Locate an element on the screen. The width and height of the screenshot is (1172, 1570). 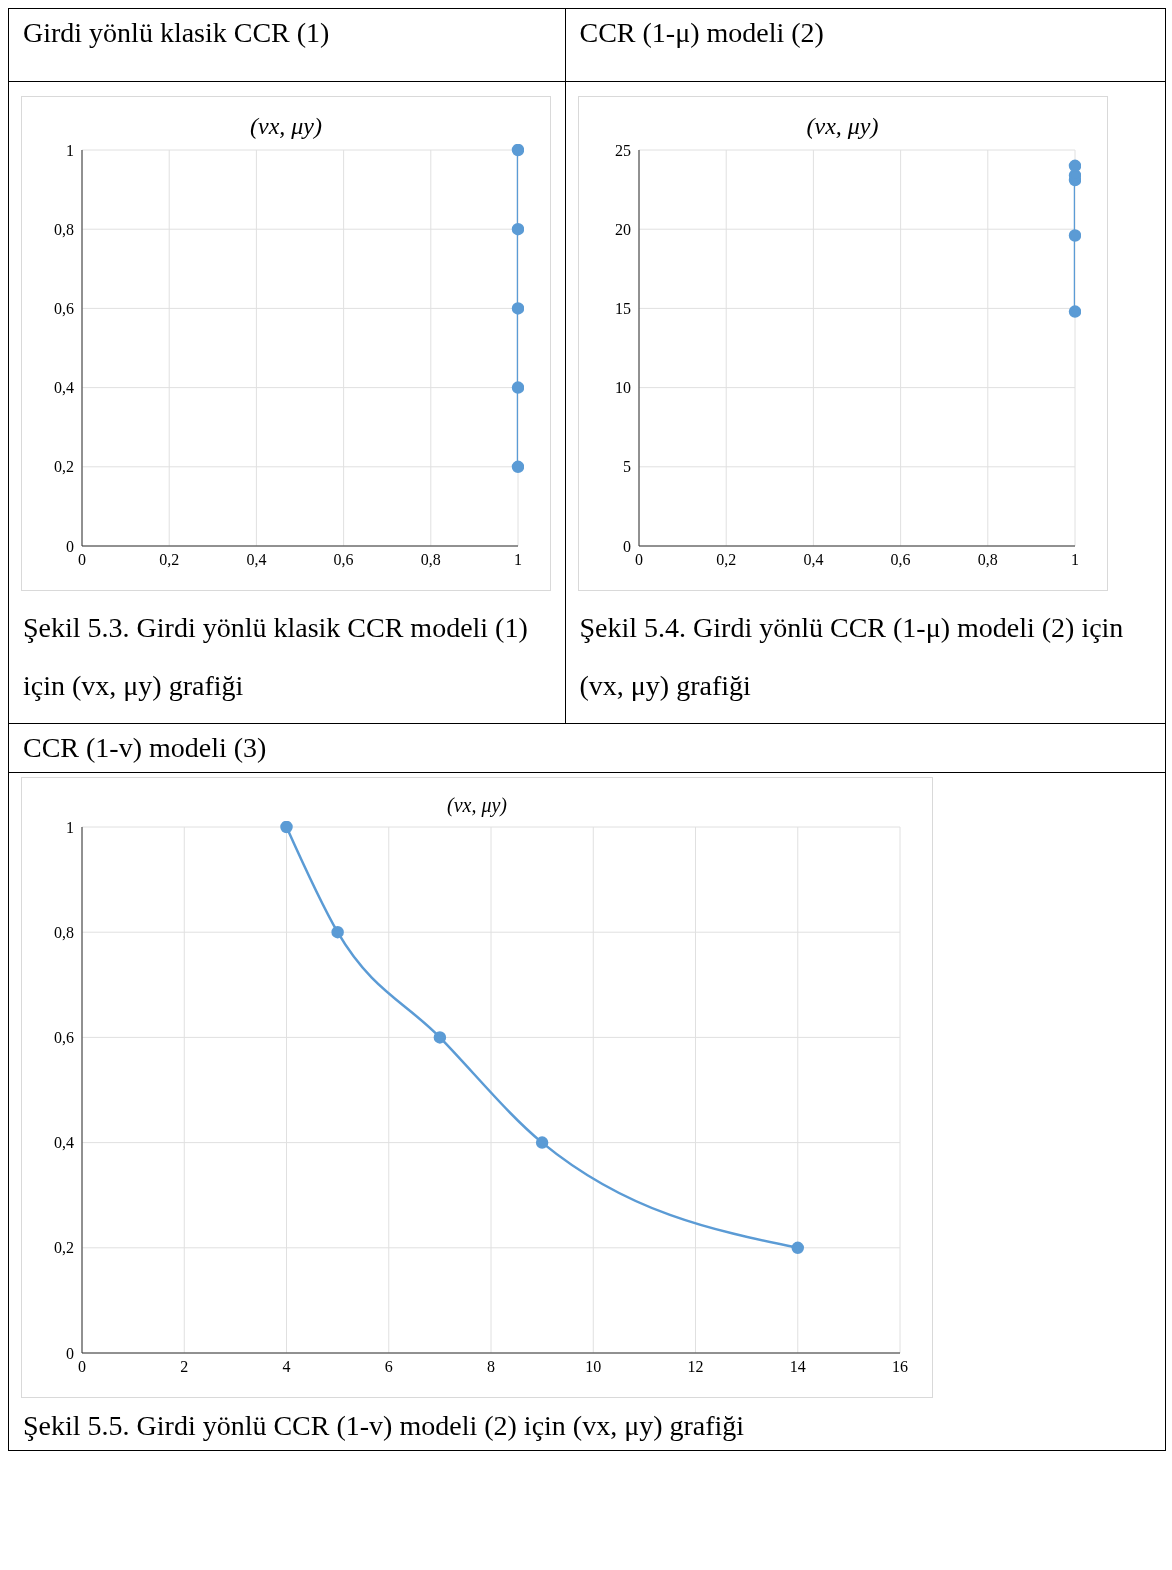
x-tick-label: 10 is located at coordinates (593, 1367).